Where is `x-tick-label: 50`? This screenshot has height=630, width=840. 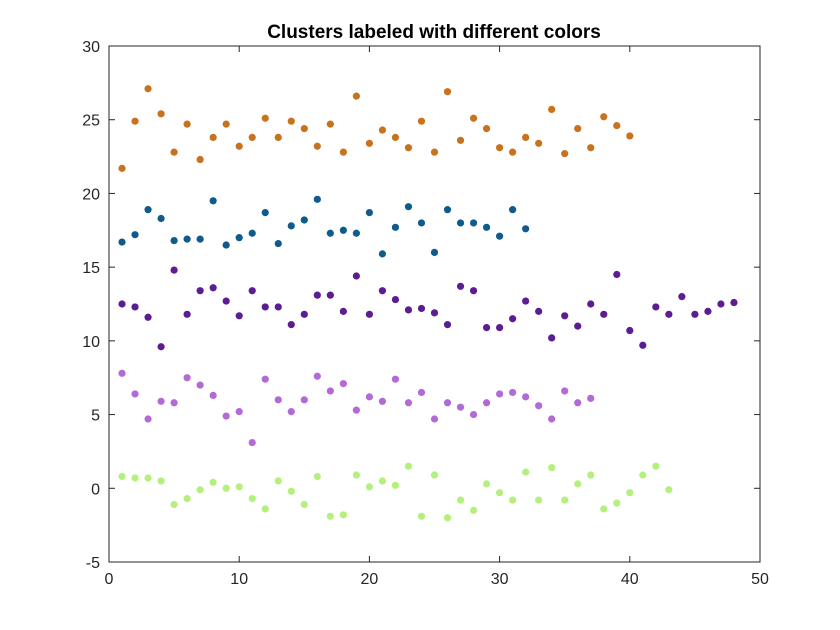
x-tick-label: 50 is located at coordinates (760, 579).